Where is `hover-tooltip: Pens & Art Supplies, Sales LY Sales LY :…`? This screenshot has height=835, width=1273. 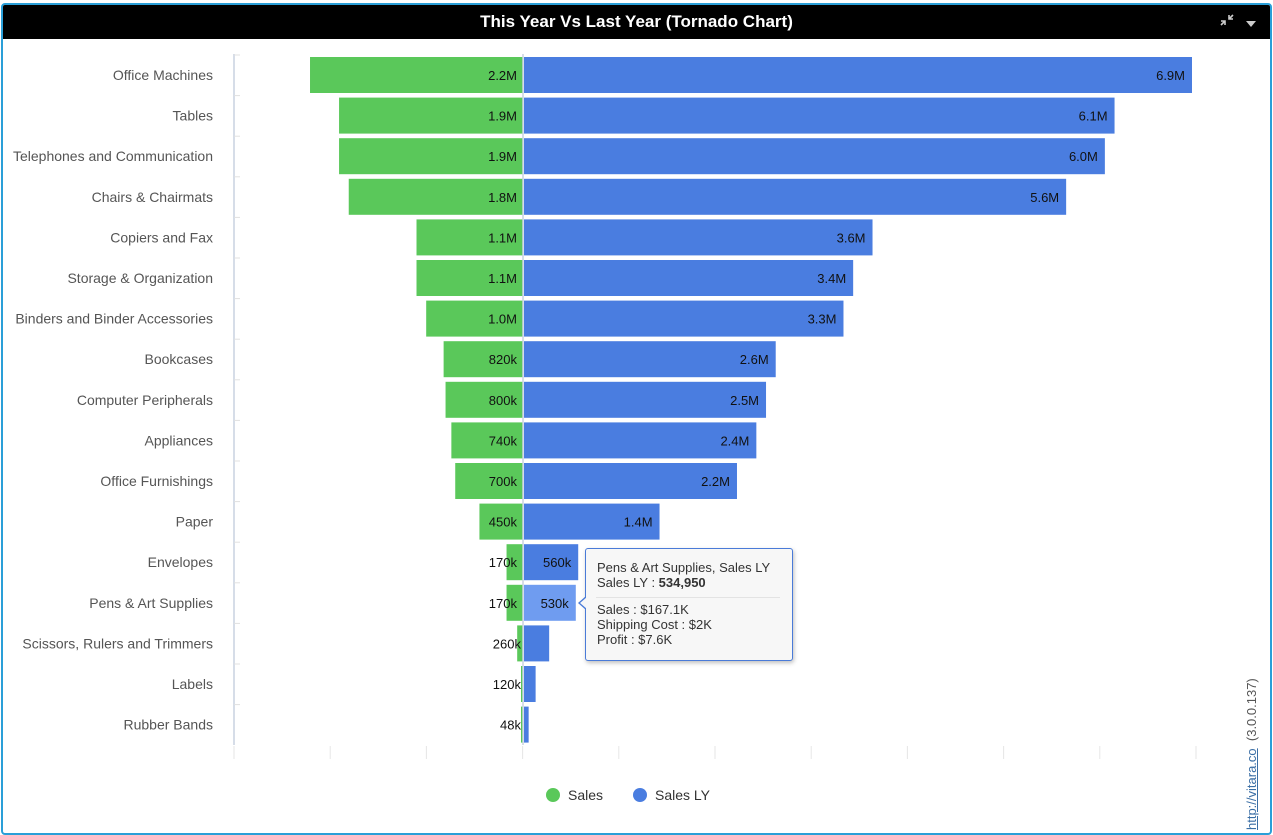
hover-tooltip: Pens & Art Supplies, Sales LY Sales LY :… is located at coordinates (685, 604).